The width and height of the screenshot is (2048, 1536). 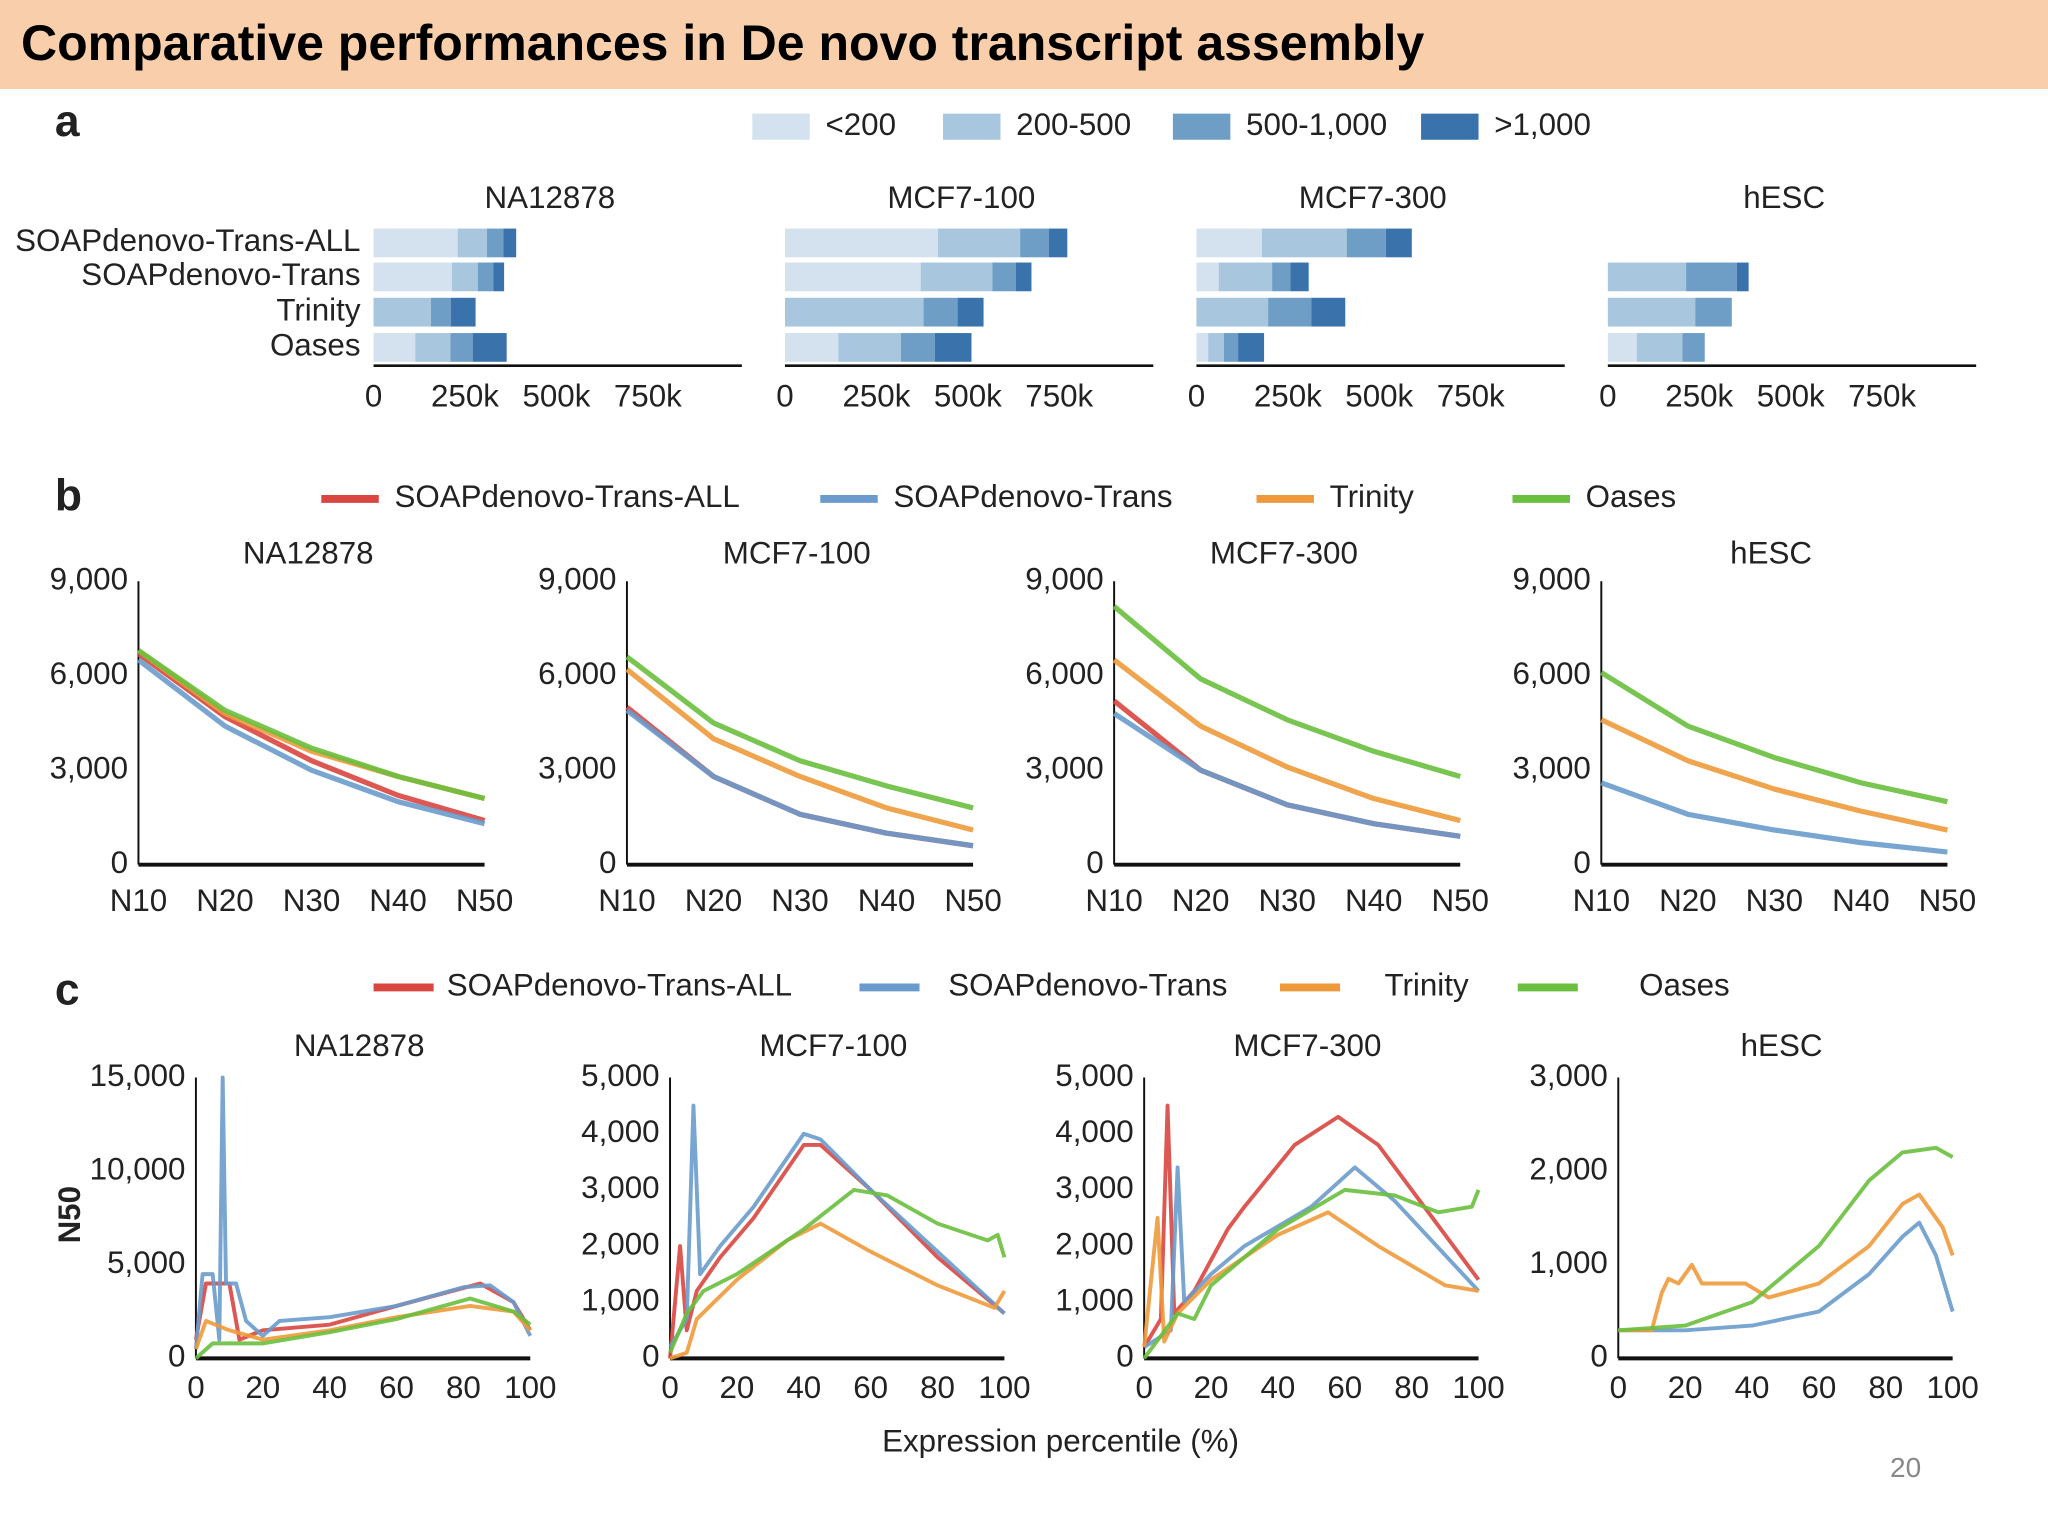 I want to click on category-label: SOAPdenovo-Trans-ALL, so click(x=187, y=240).